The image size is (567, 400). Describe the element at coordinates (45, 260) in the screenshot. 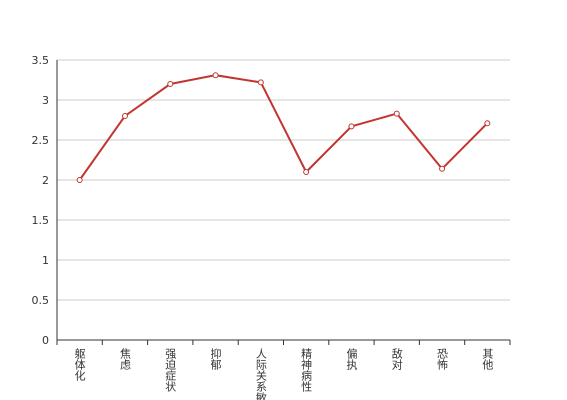

I see `y-tick-label: 1` at that location.